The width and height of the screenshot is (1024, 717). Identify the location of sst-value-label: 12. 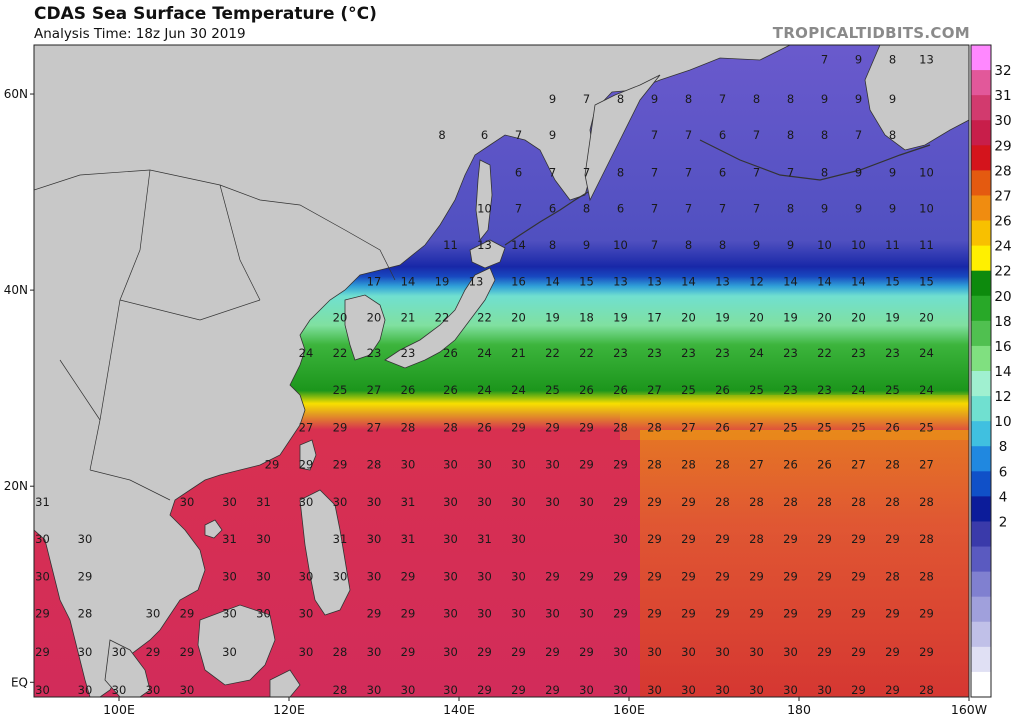
(756, 281).